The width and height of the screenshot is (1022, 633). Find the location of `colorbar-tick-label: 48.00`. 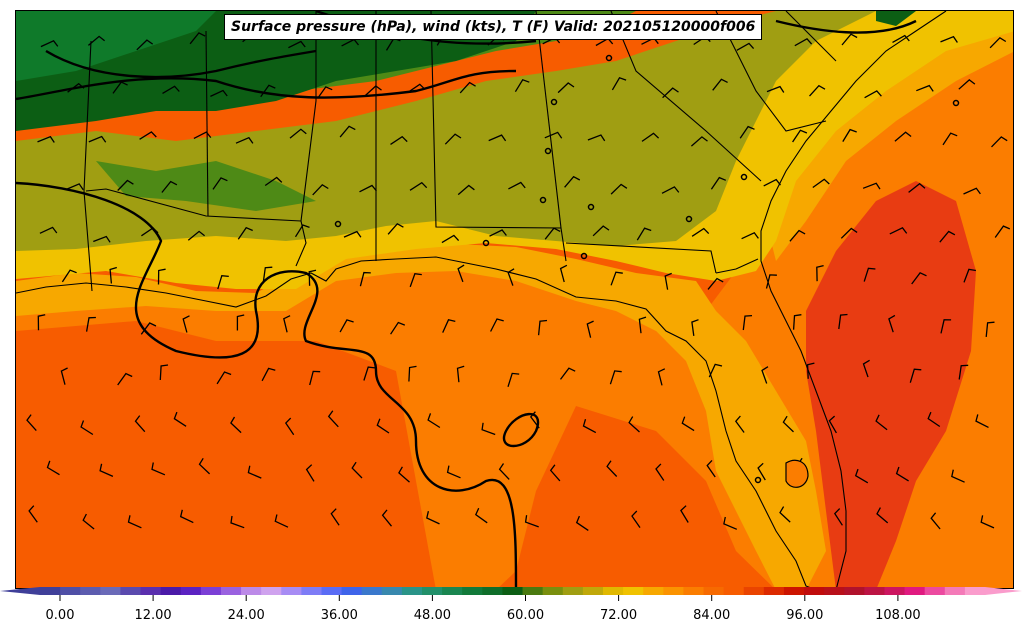

colorbar-tick-label: 48.00 is located at coordinates (432, 615).